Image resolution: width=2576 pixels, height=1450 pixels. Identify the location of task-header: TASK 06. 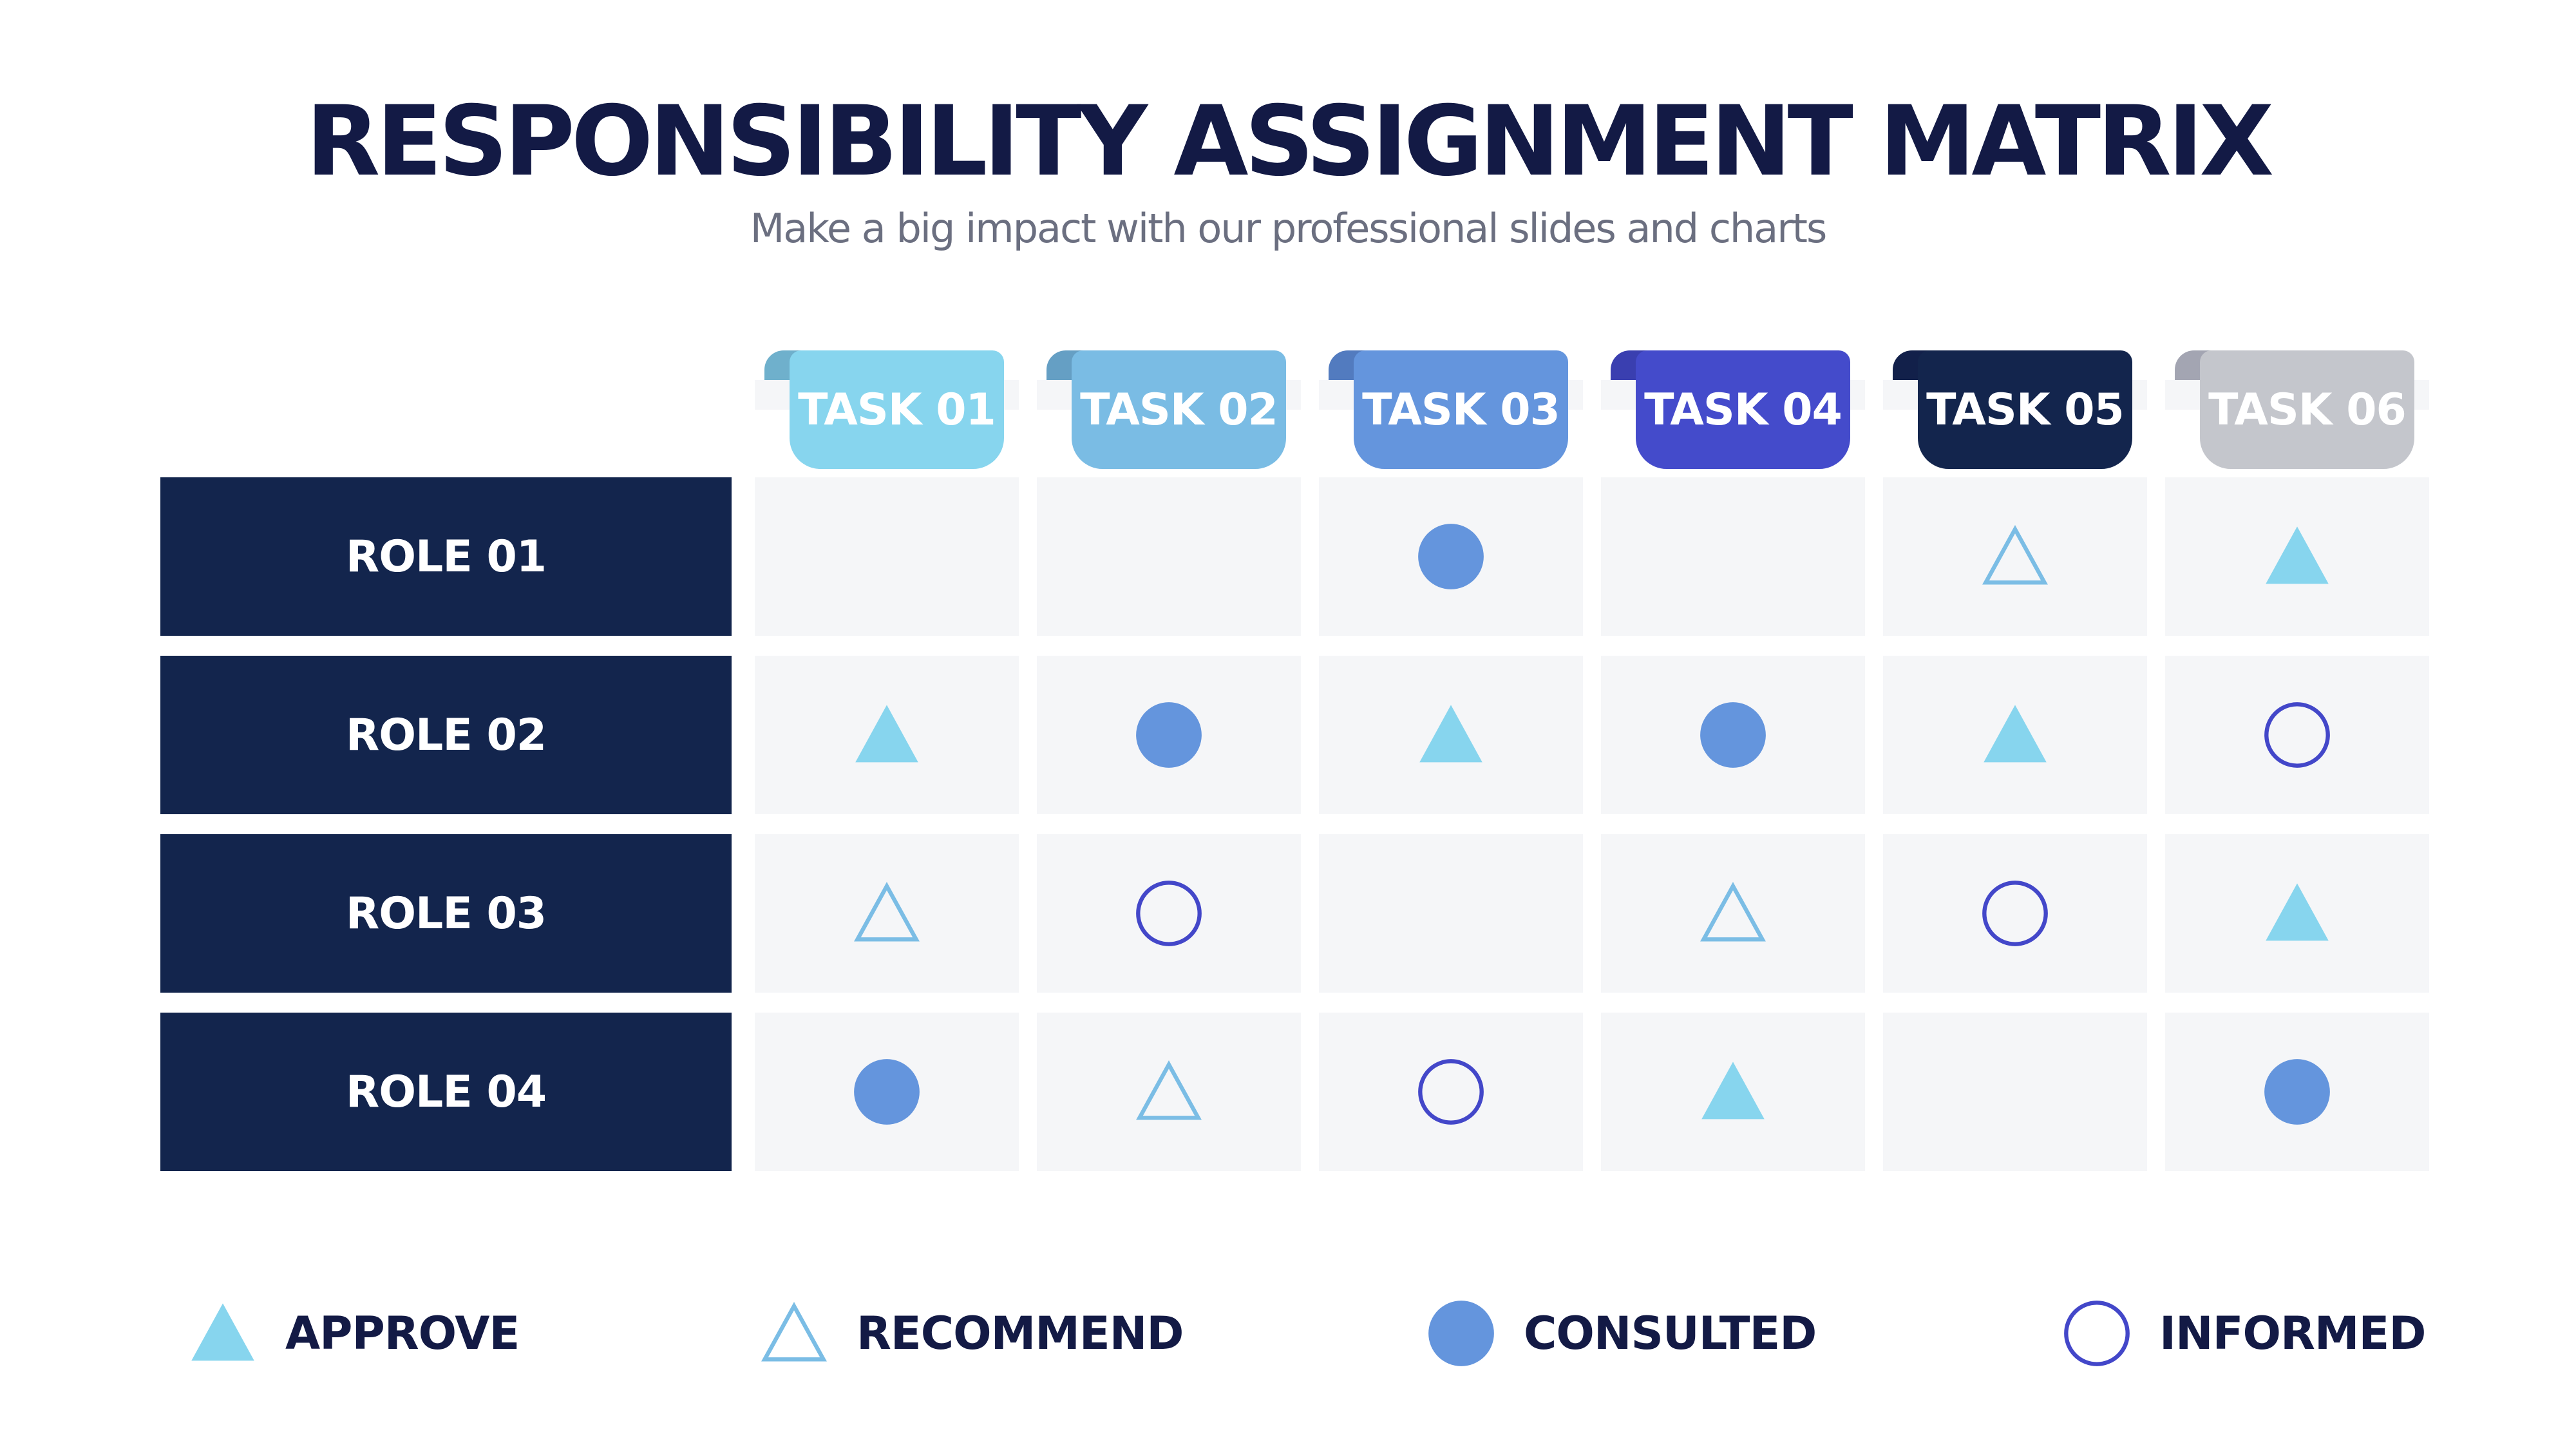
(2307, 410).